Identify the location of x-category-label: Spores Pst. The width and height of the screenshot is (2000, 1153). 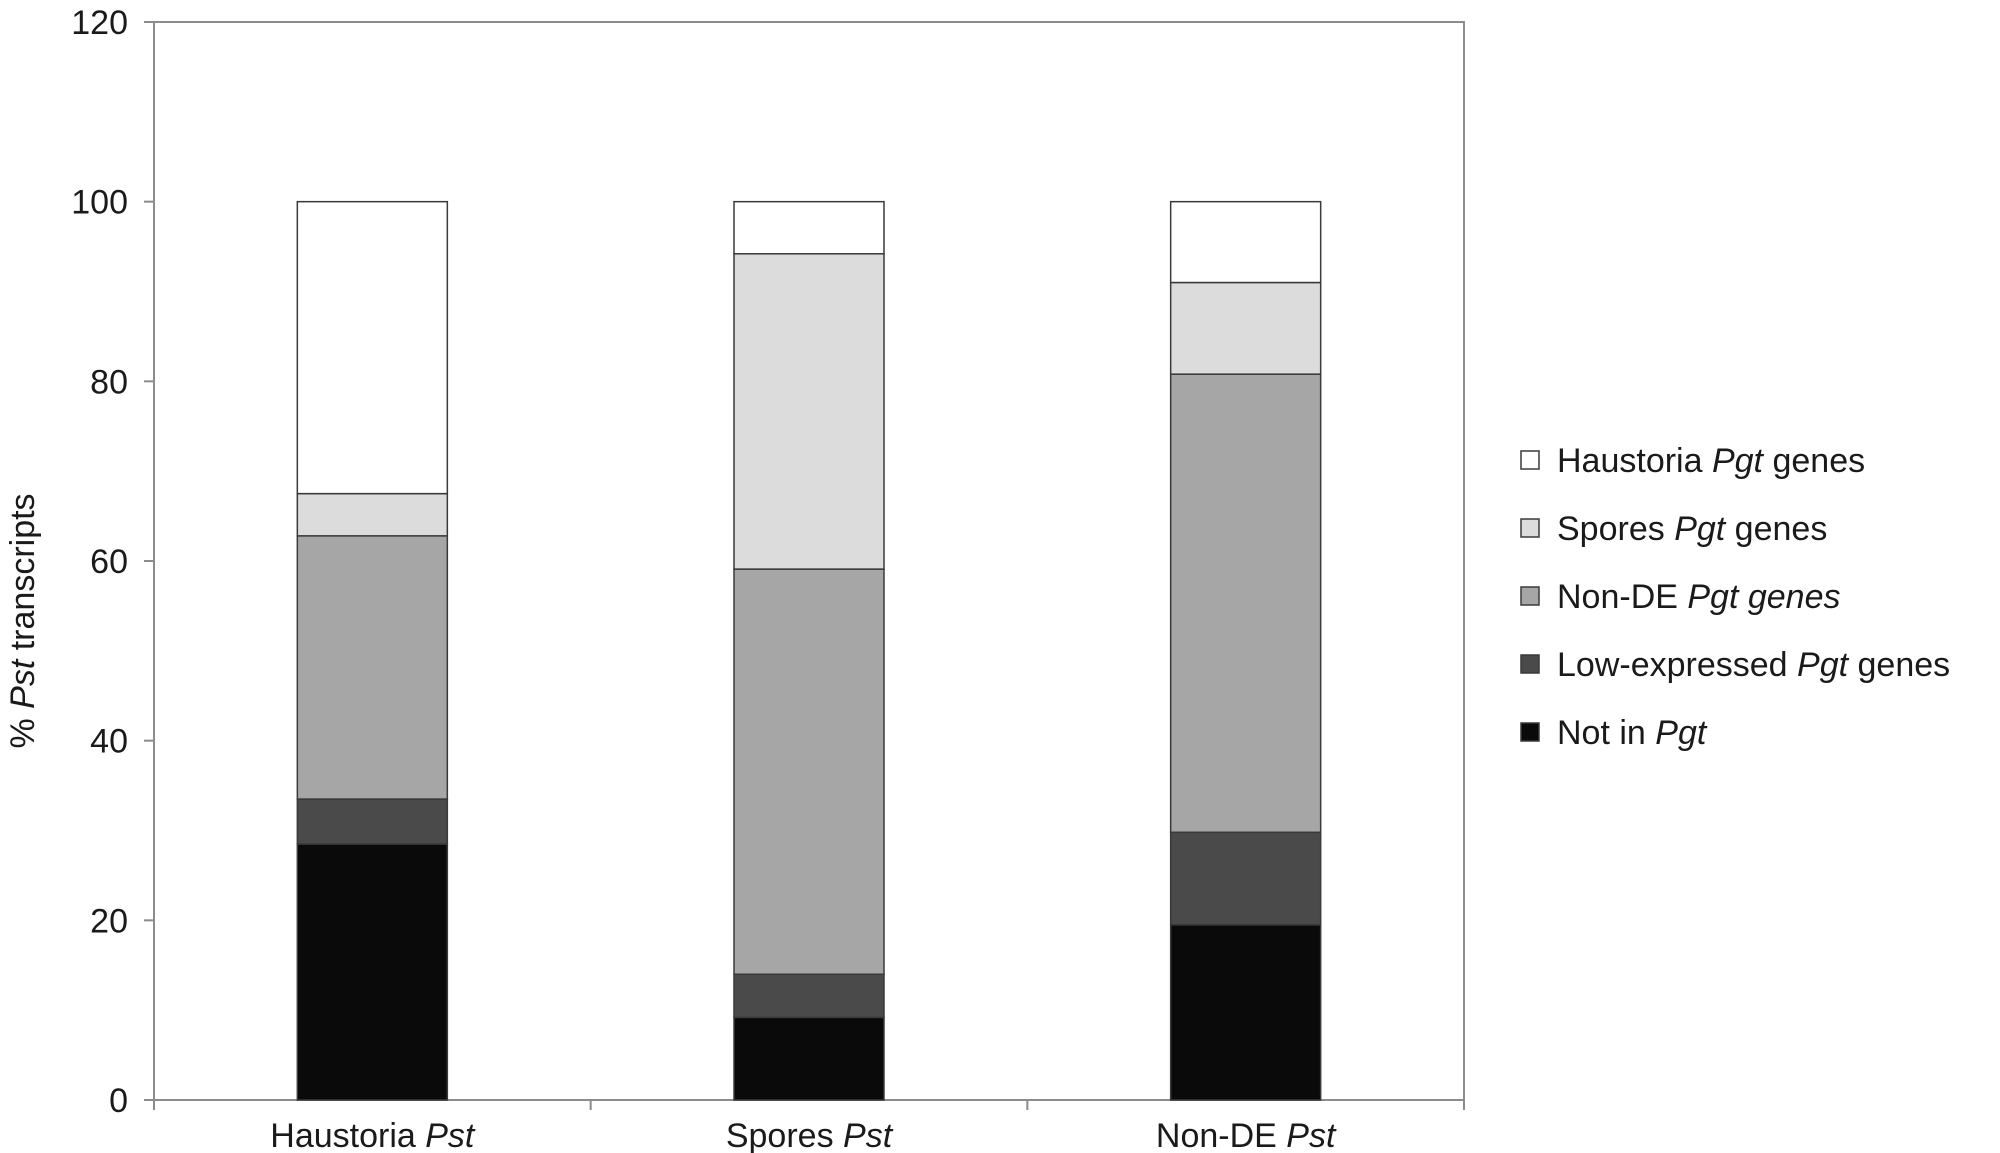
(810, 1135).